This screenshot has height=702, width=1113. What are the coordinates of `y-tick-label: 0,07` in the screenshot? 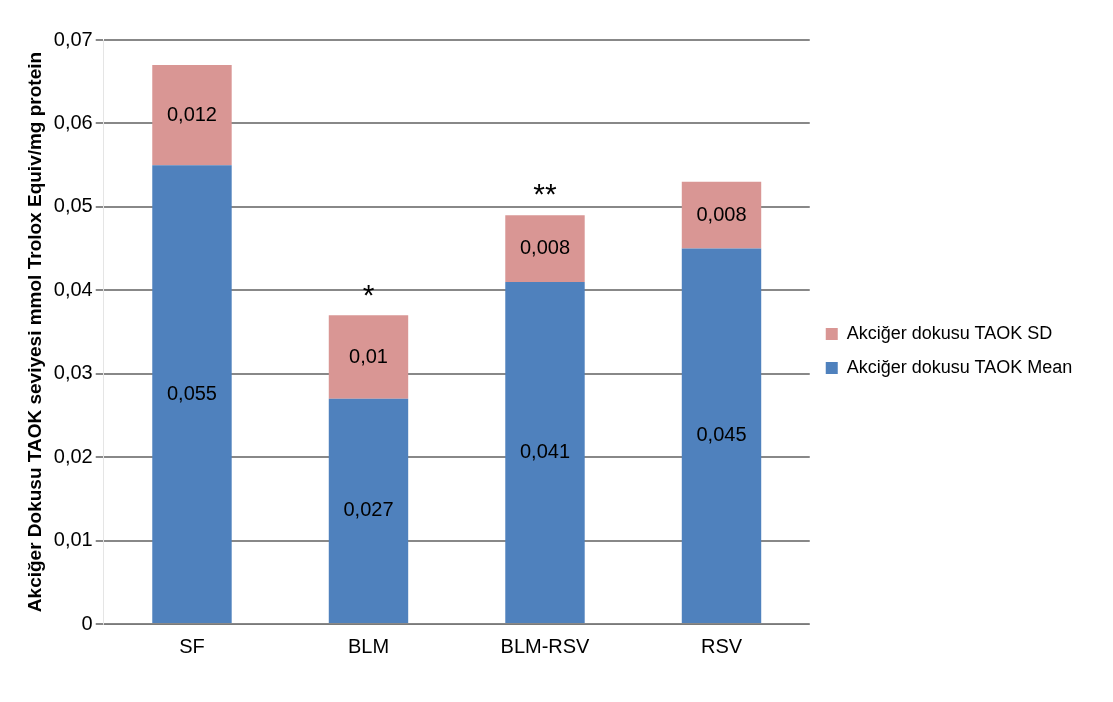 It's located at (73, 38).